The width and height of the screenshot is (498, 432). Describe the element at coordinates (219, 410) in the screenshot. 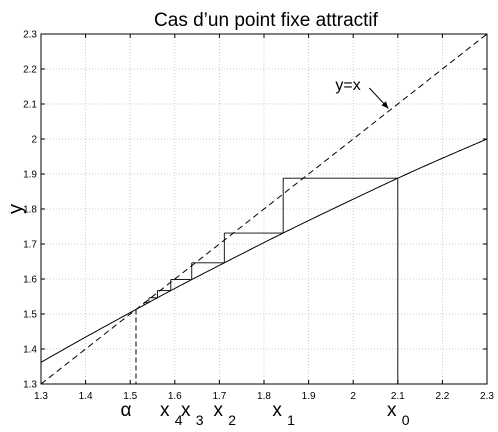

I see `iterate-label-x2: x` at that location.